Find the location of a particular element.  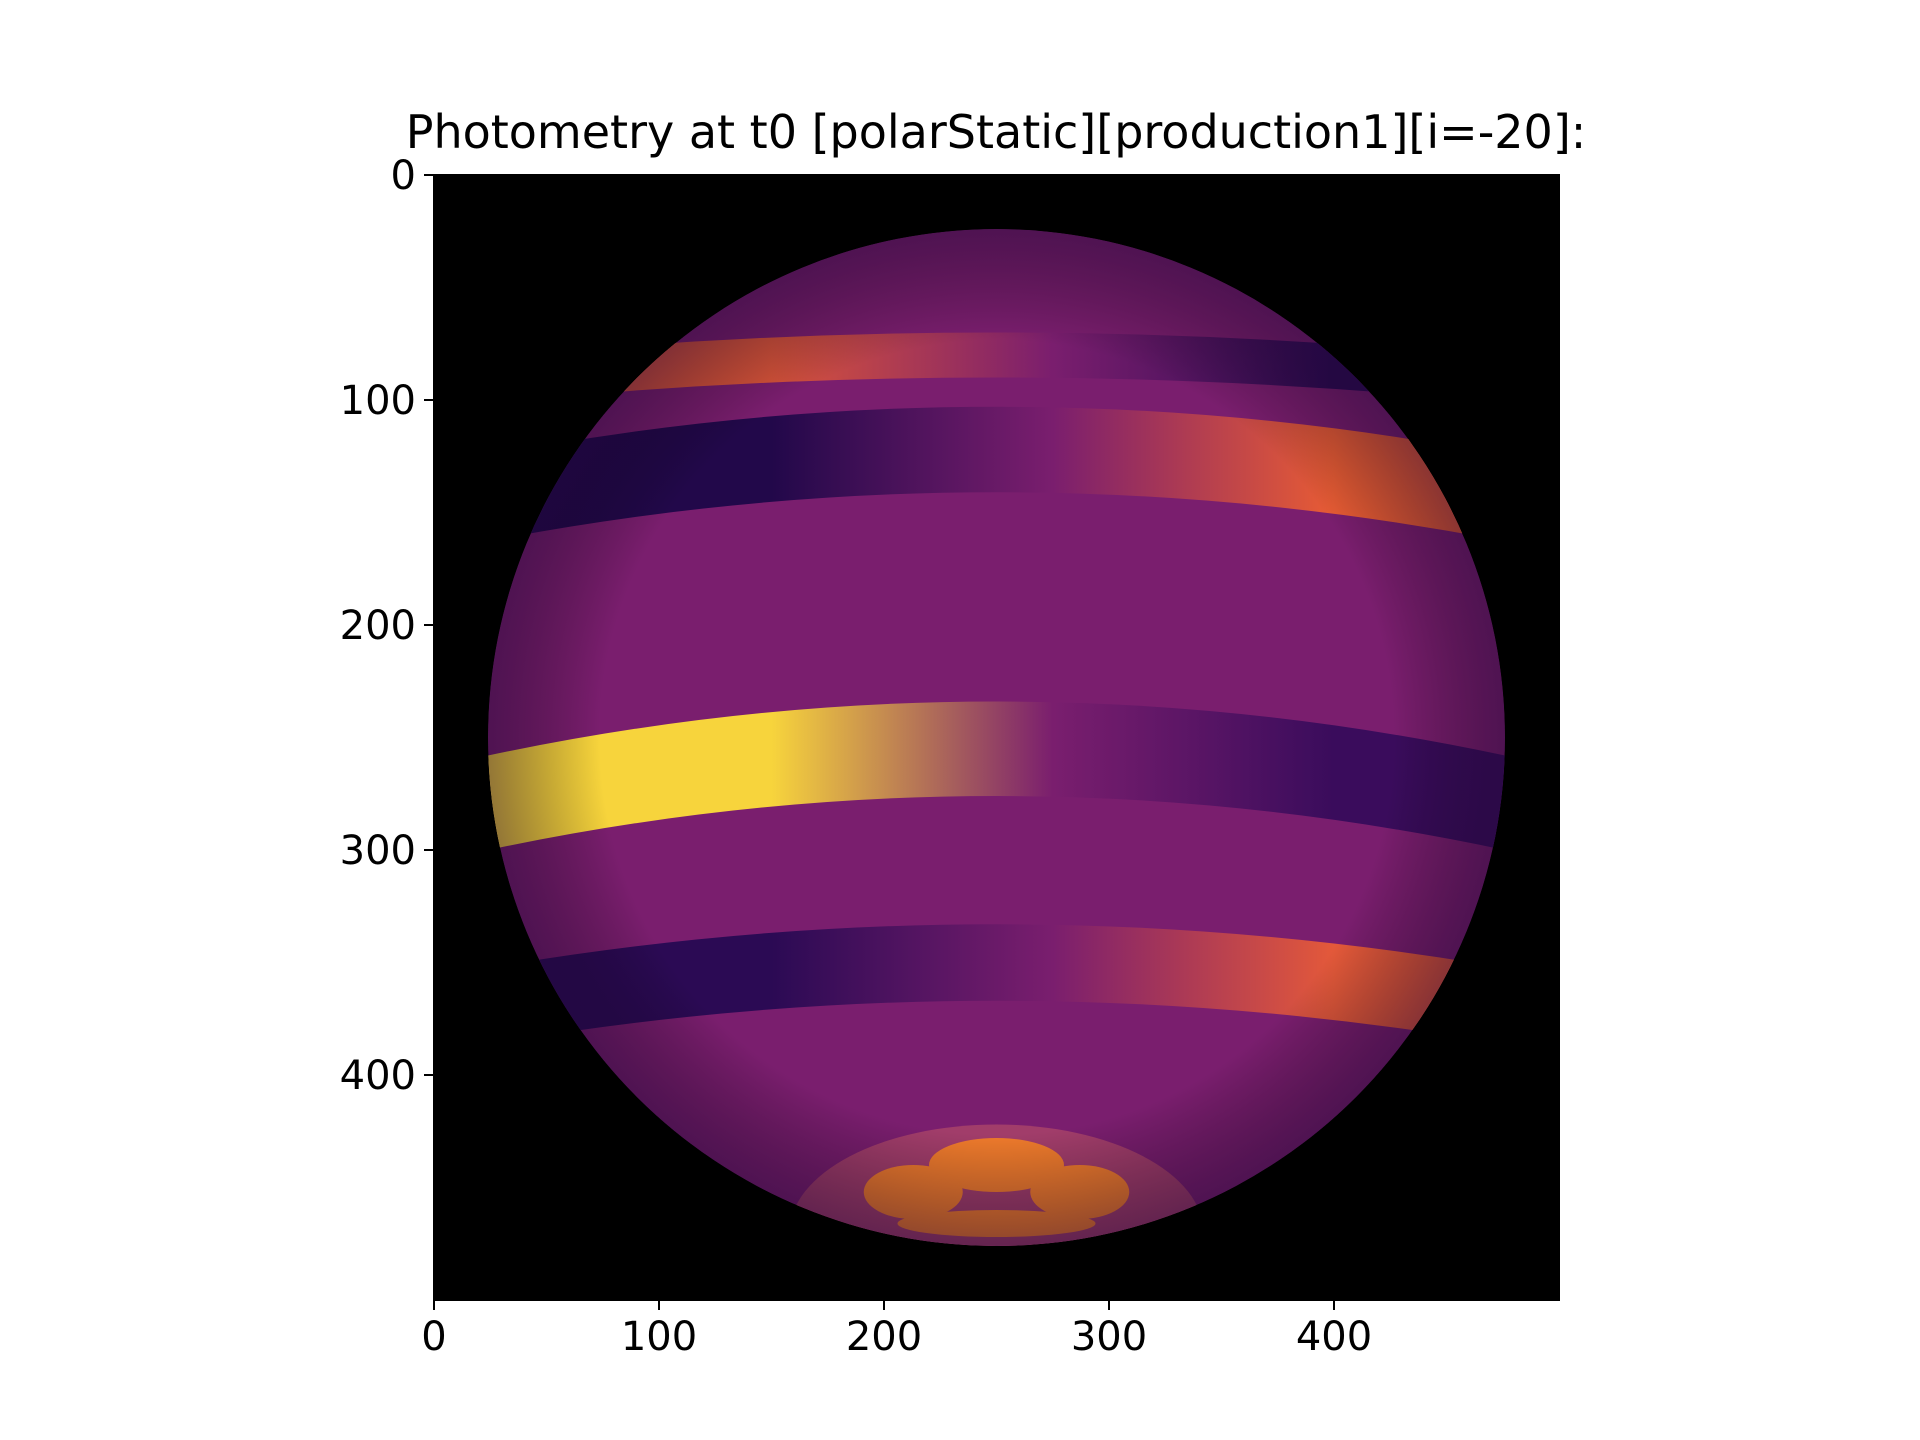

x-tick-label-1: 100 is located at coordinates (659, 1337).